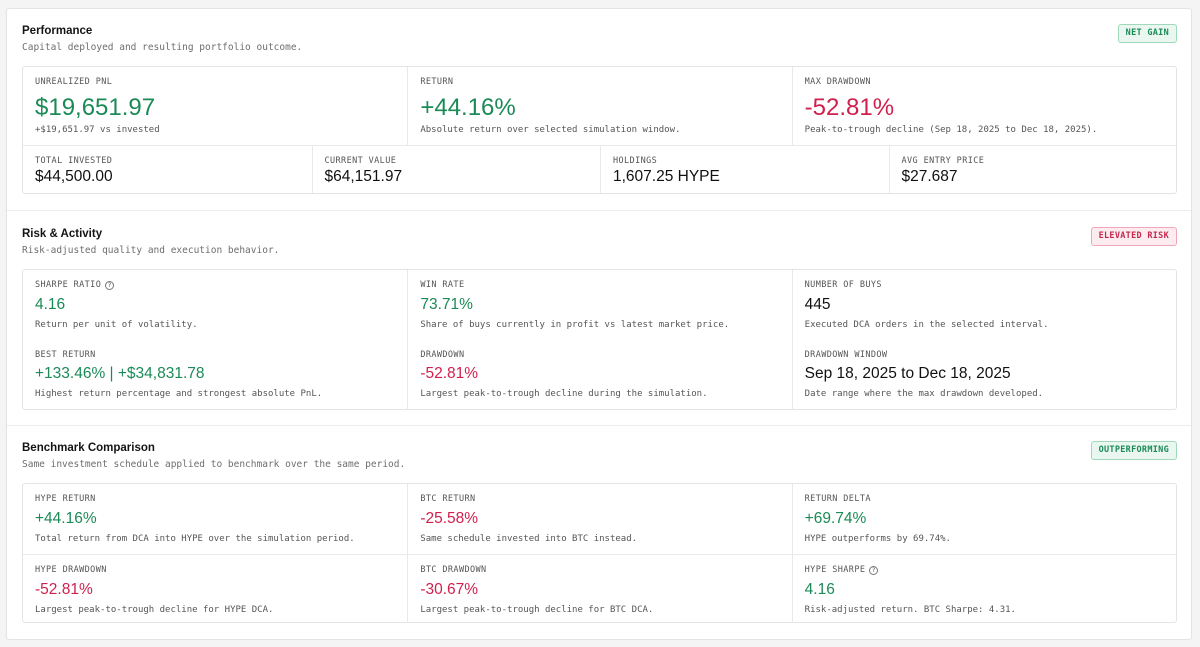 The height and width of the screenshot is (647, 1200). I want to click on metric-label: CURRENT VALUE, so click(360, 161).